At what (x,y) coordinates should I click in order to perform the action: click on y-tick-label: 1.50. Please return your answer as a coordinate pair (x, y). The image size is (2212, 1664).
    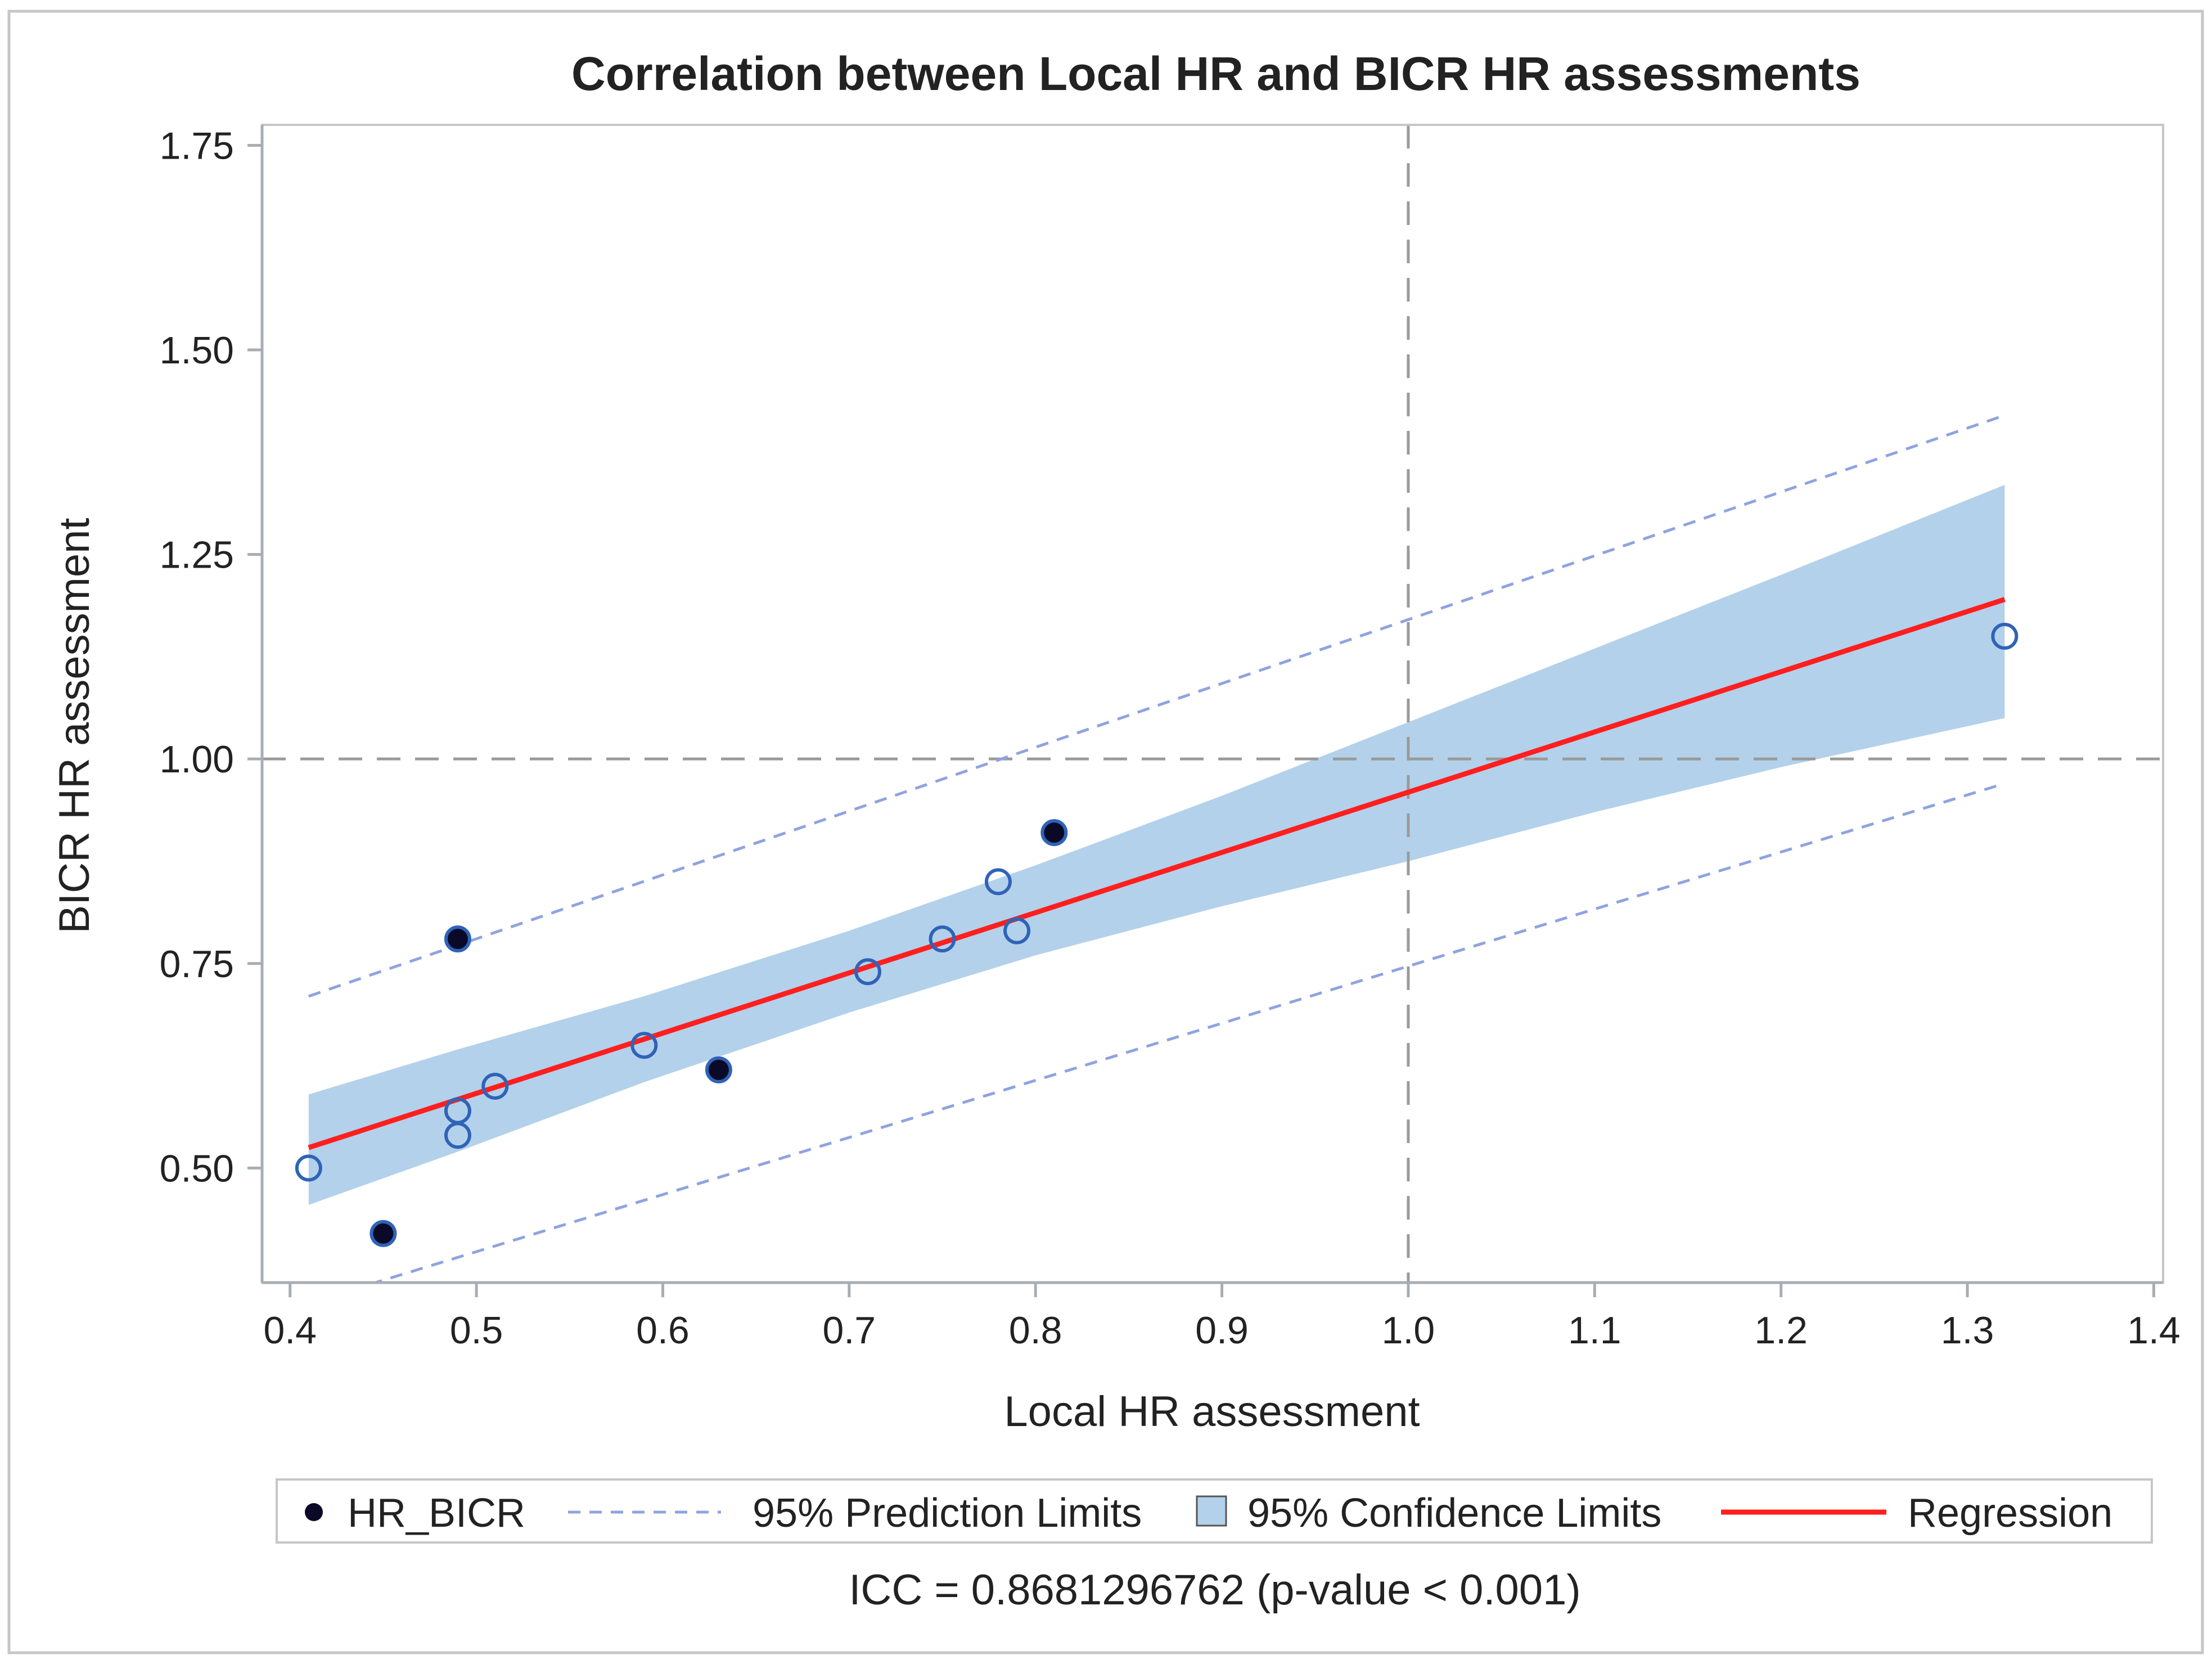
    Looking at the image, I should click on (197, 350).